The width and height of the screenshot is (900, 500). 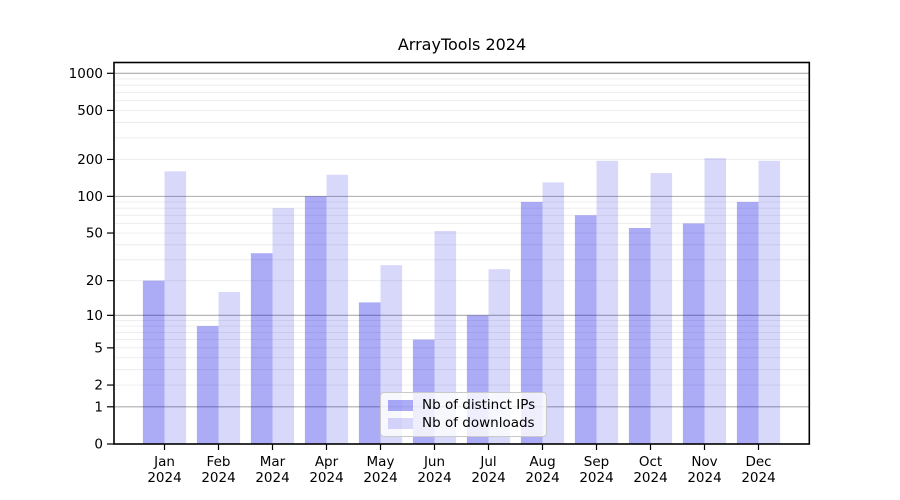 I want to click on legend-item-distinct-ips: Nb of distinct IPs, so click(x=463, y=405).